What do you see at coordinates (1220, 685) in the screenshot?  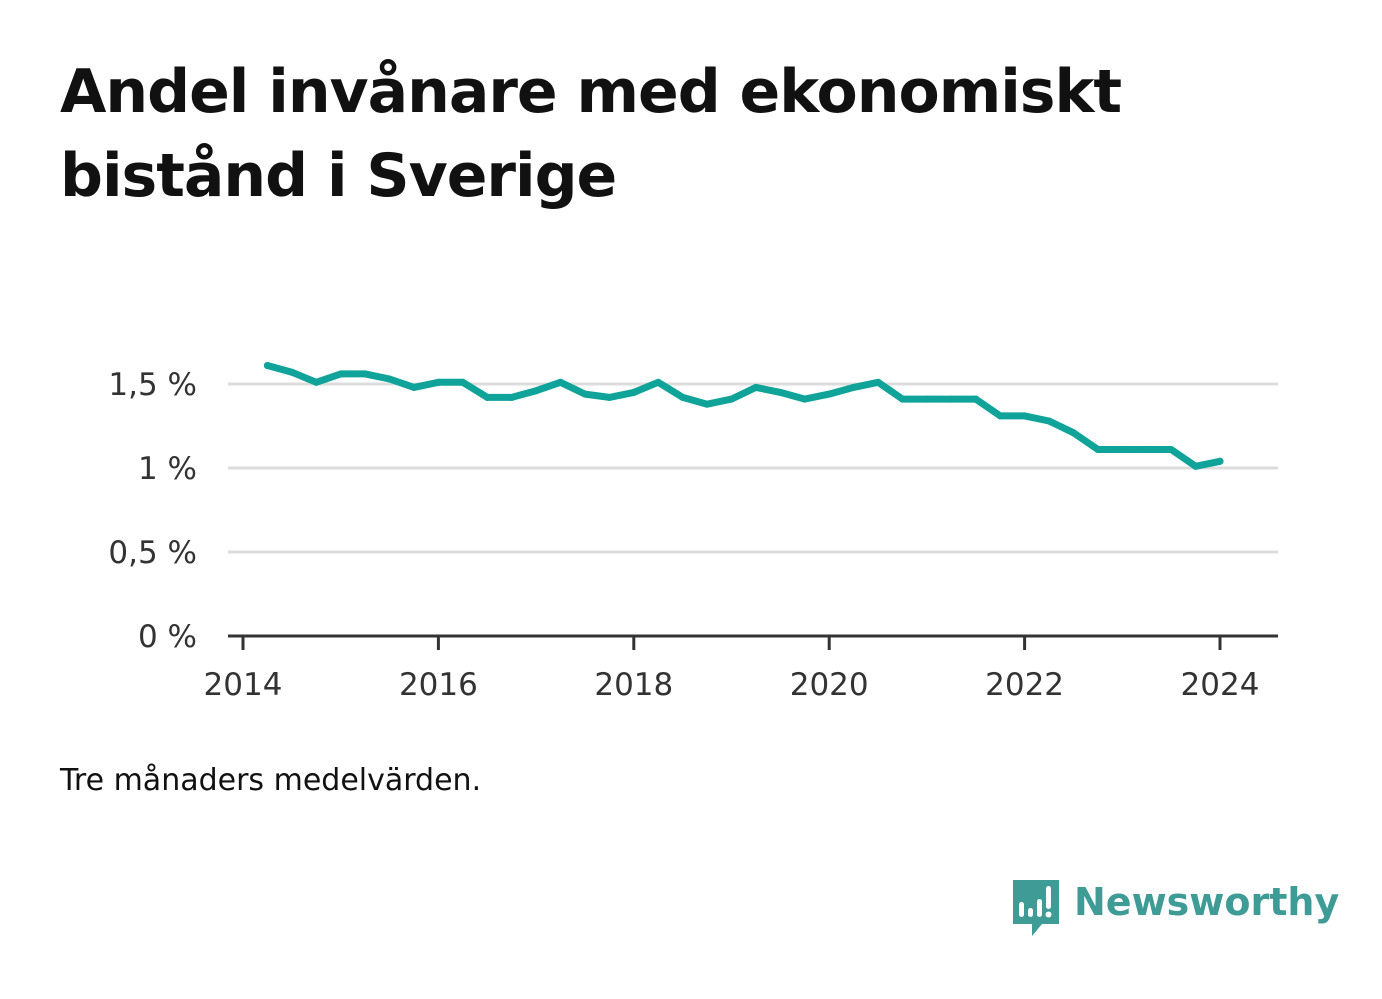 I see `x-tick-label: 2024` at bounding box center [1220, 685].